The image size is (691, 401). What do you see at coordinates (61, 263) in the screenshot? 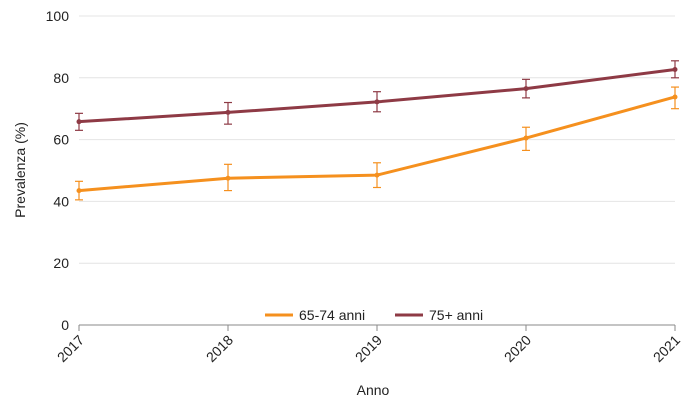
I see `y-tick-label: 20` at bounding box center [61, 263].